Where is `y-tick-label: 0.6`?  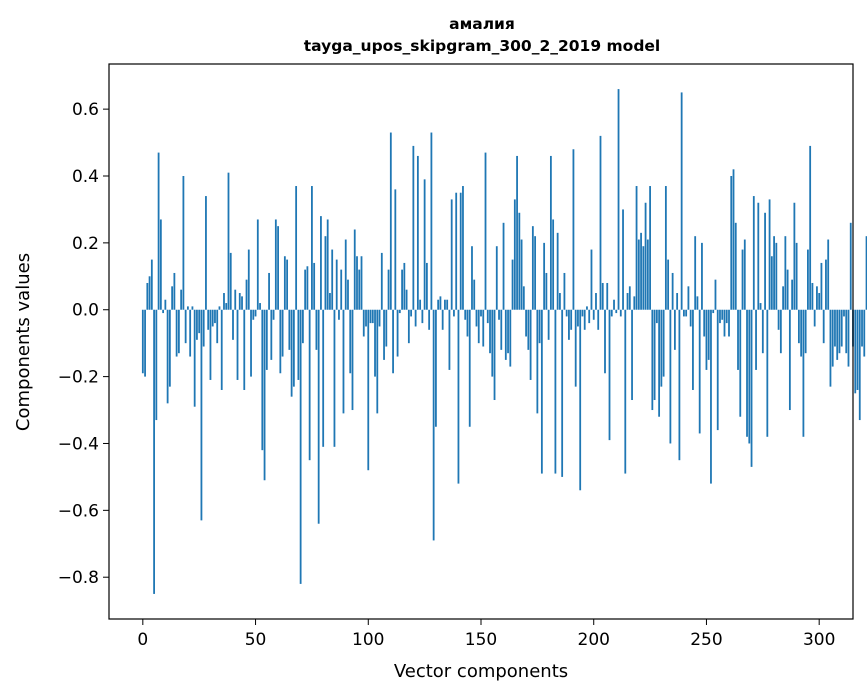 y-tick-label: 0.6 is located at coordinates (85, 110).